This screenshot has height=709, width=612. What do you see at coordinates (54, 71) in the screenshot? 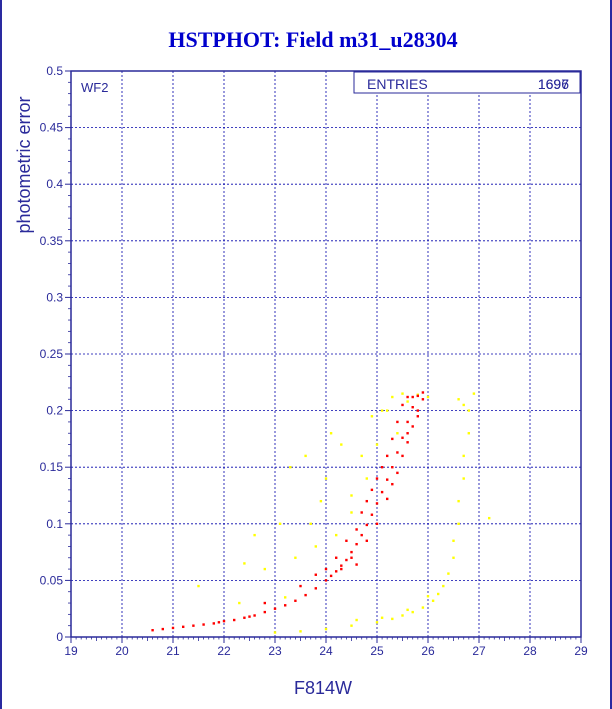
I see `y-tick-label: 0.5` at bounding box center [54, 71].